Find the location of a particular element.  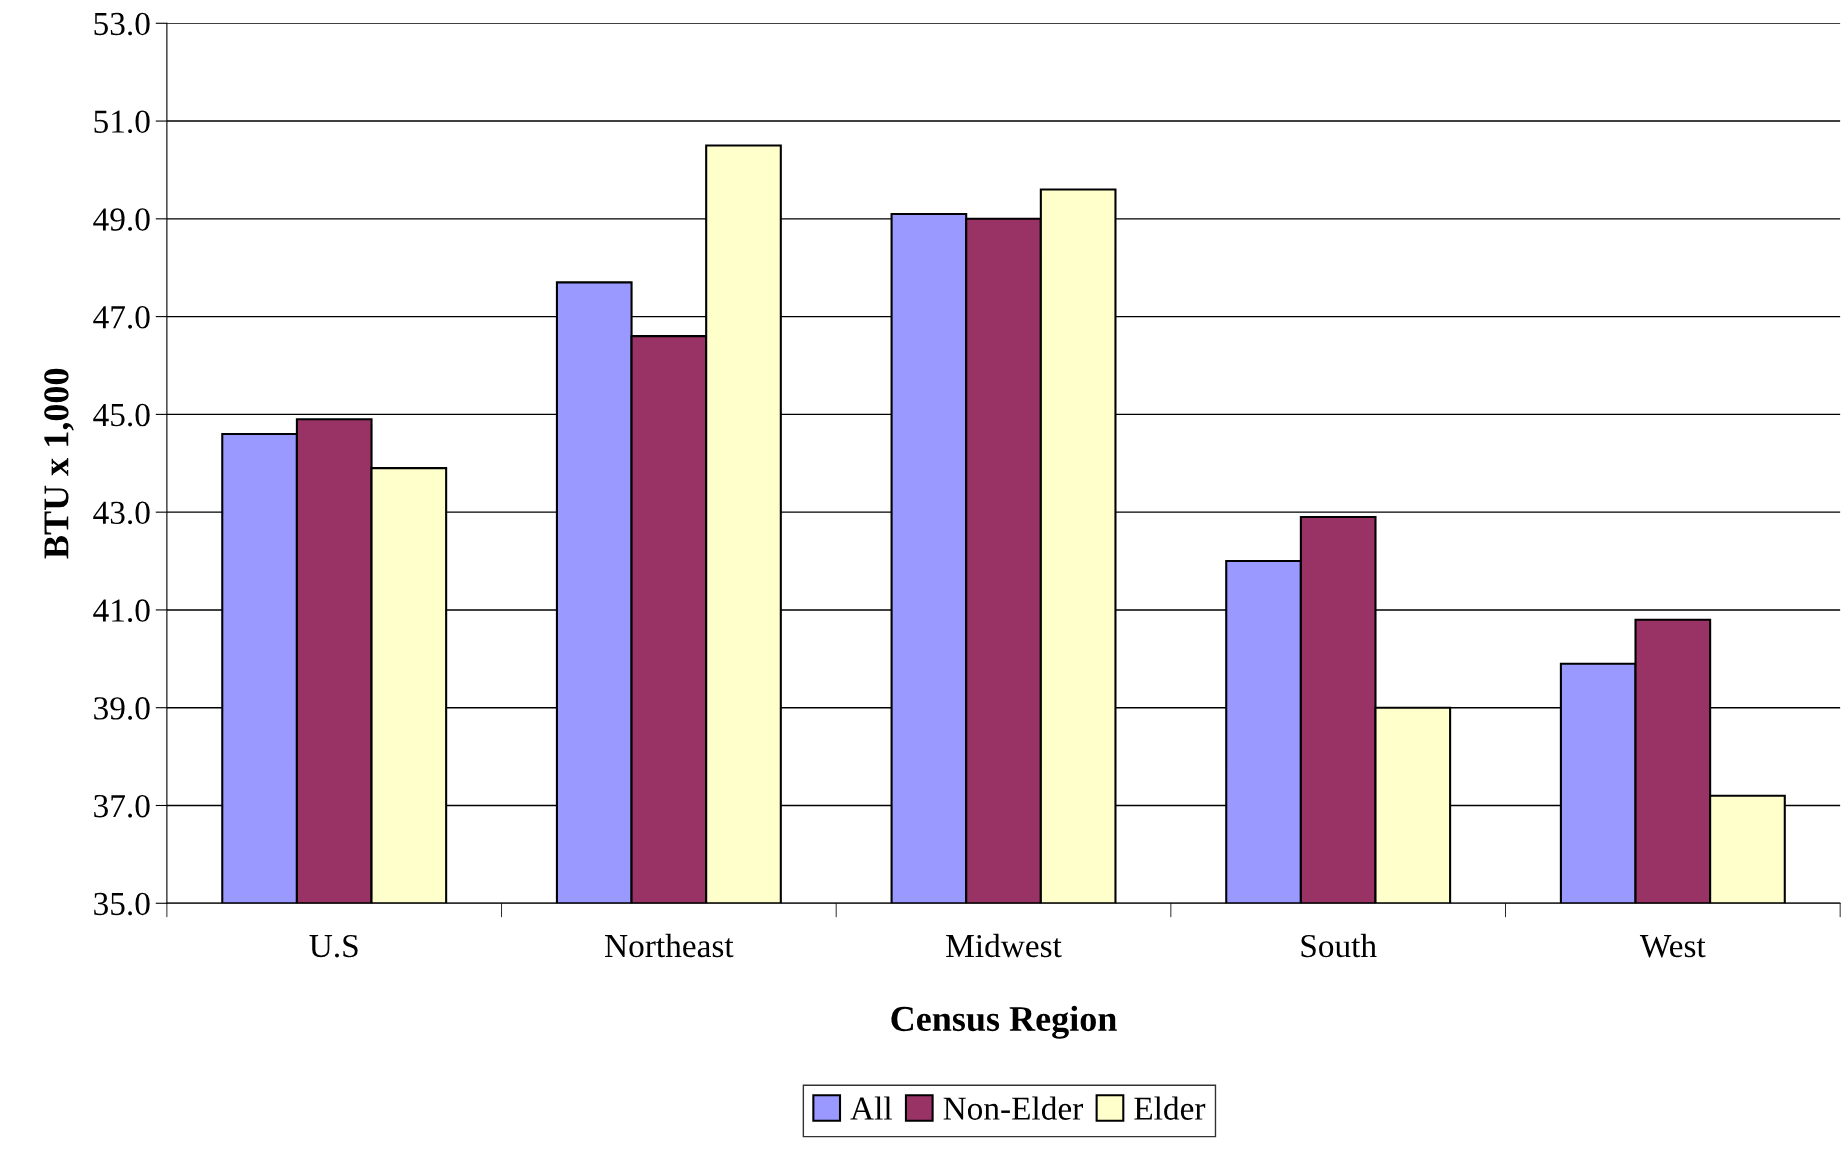

y-tick-label: 45.0 is located at coordinates (121, 415).